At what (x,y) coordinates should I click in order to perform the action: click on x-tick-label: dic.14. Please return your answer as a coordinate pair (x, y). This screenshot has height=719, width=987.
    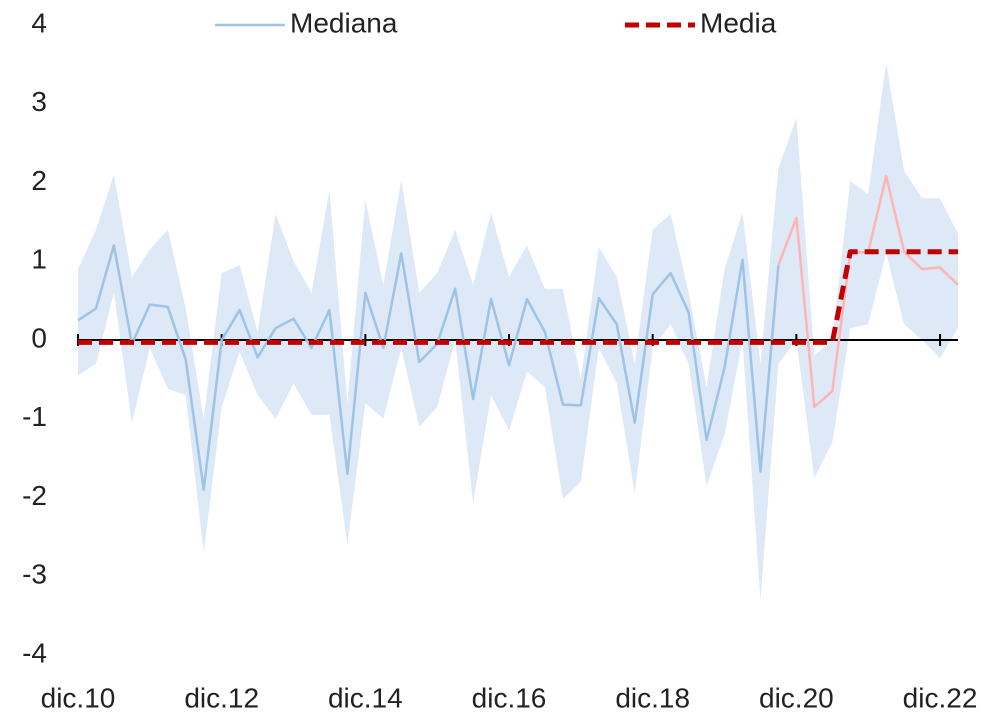
    Looking at the image, I should click on (365, 697).